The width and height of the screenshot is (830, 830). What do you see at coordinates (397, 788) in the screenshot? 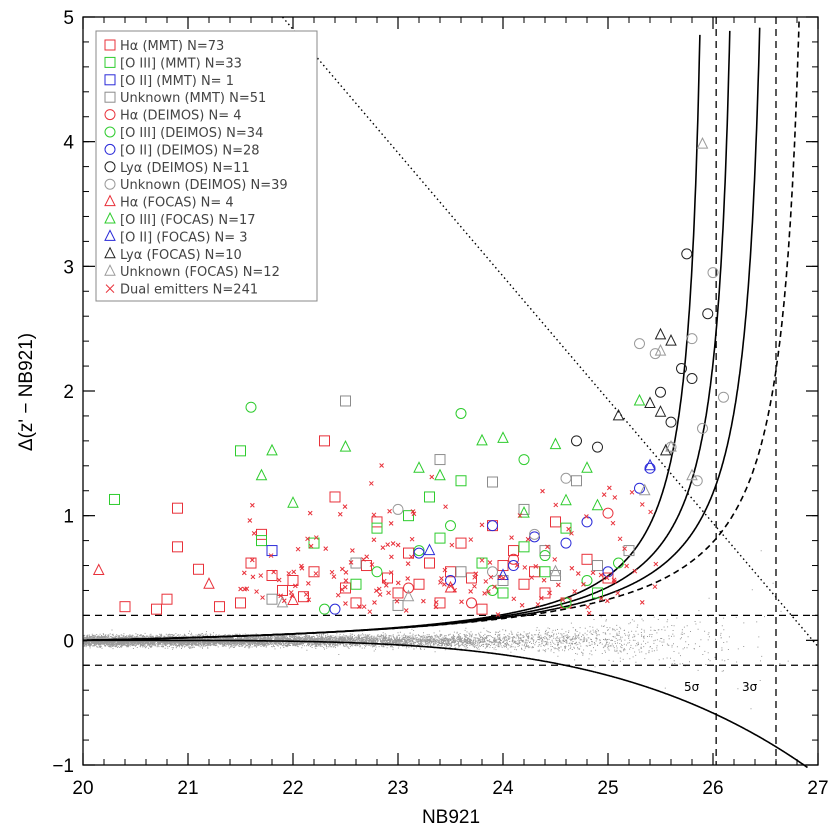
I see `x-tick-label: 23` at bounding box center [397, 788].